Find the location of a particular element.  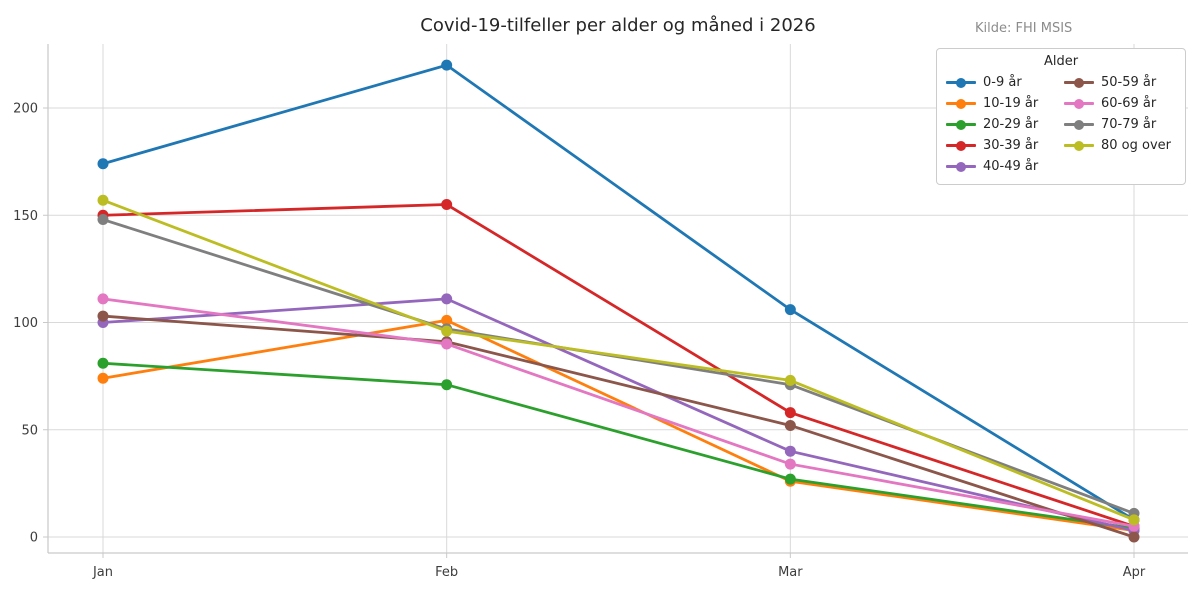

legend-item: 10-19 år is located at coordinates (1002, 103).